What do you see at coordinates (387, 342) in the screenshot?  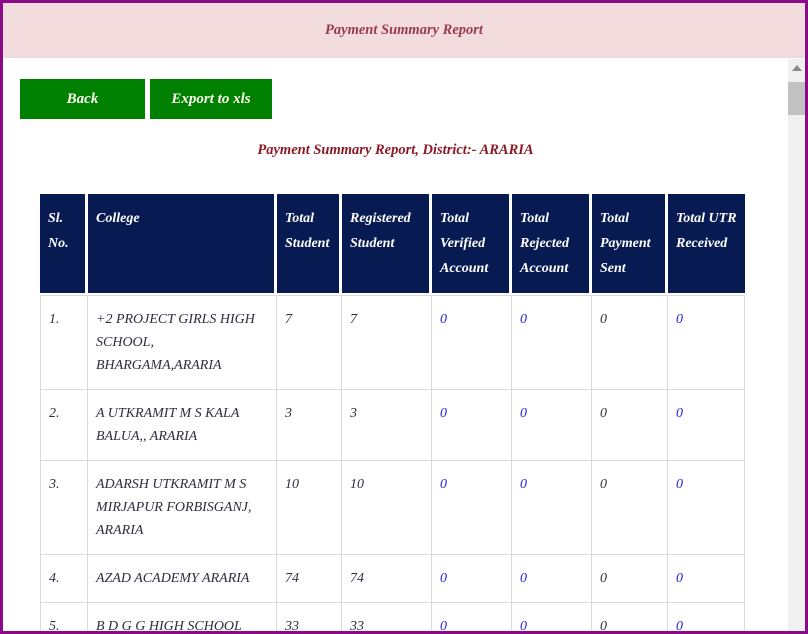 I see `cell-registered-student: 7` at bounding box center [387, 342].